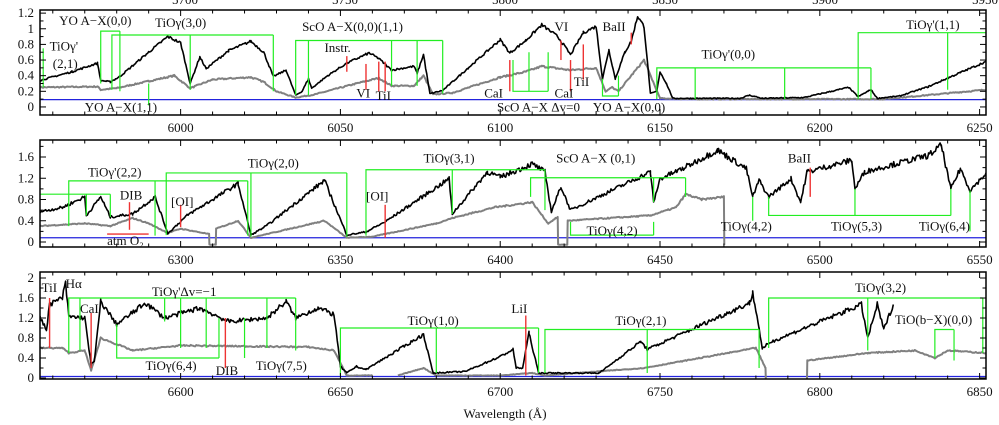  Describe the element at coordinates (980, 127) in the screenshot. I see `x-tick-label: 6250` at that location.